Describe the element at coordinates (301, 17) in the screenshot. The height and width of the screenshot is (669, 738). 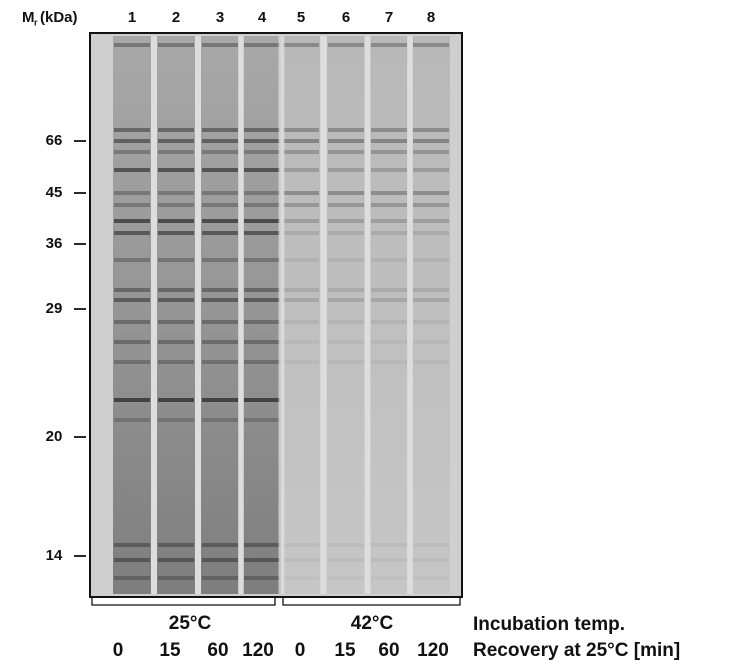
I see `lane-number: 5` at that location.